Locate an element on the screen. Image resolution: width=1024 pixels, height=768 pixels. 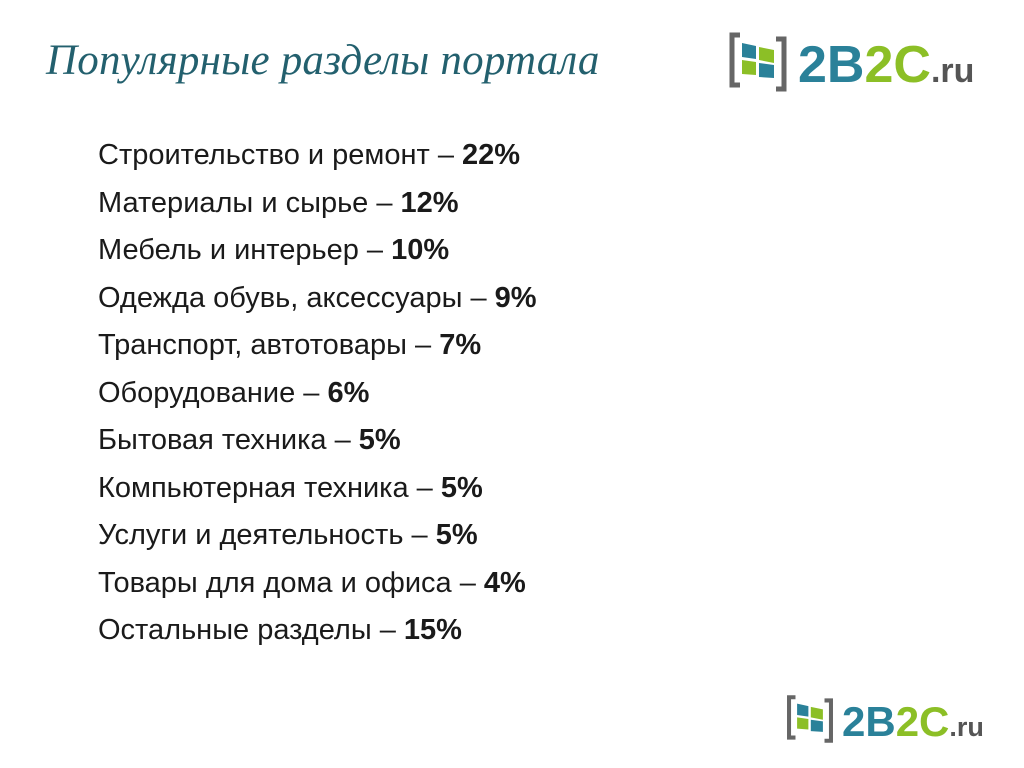
item-percent: 7% is located at coordinates (460, 345).